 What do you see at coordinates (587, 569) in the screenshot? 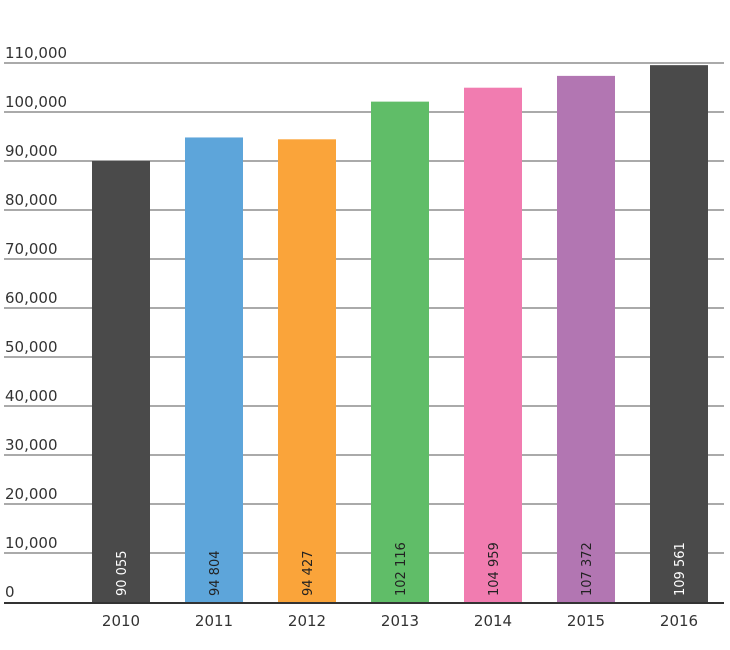
I see `data-label: 107 372` at bounding box center [587, 569].